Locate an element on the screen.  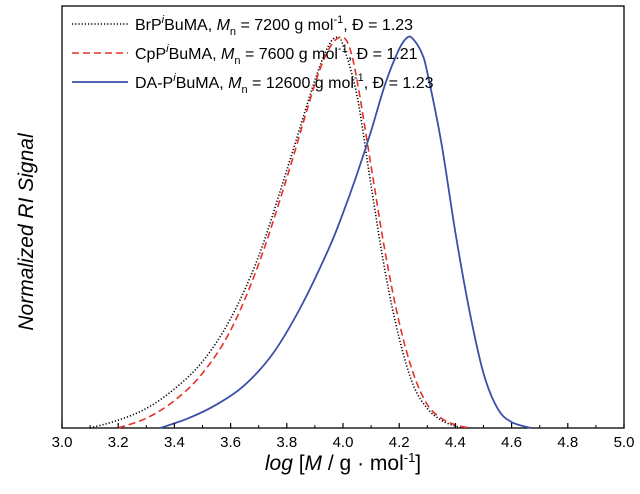
legend-label-3: DA-PiBuMA, Mn = 12600 g mol-1, Đ = 1.23 is located at coordinates (284, 84).